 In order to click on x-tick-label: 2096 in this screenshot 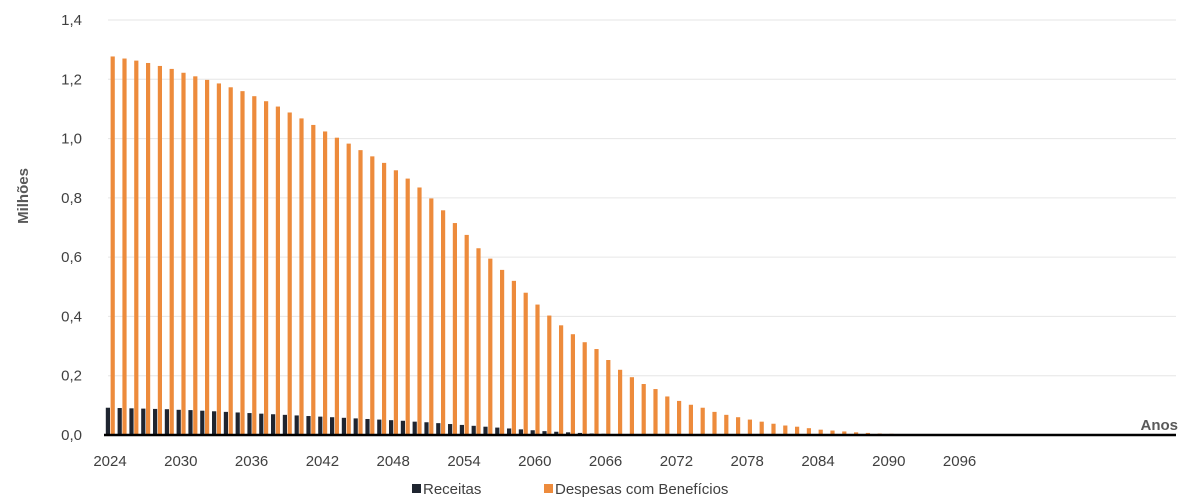, I will do `click(959, 461)`.